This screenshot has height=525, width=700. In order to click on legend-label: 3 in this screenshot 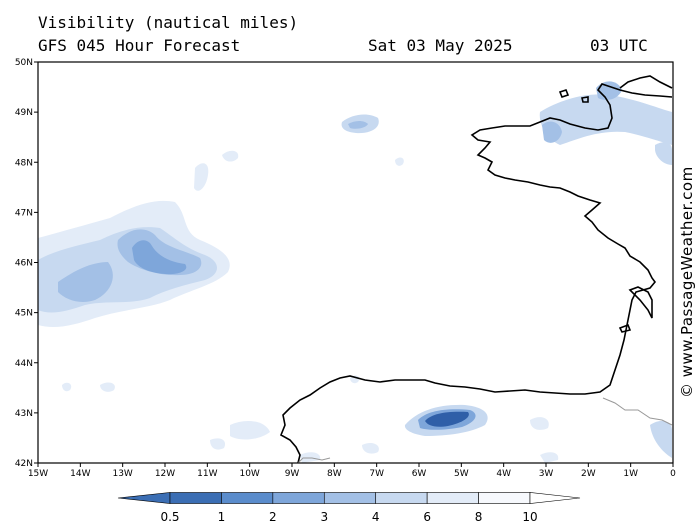, I will do `click(324, 517)`.